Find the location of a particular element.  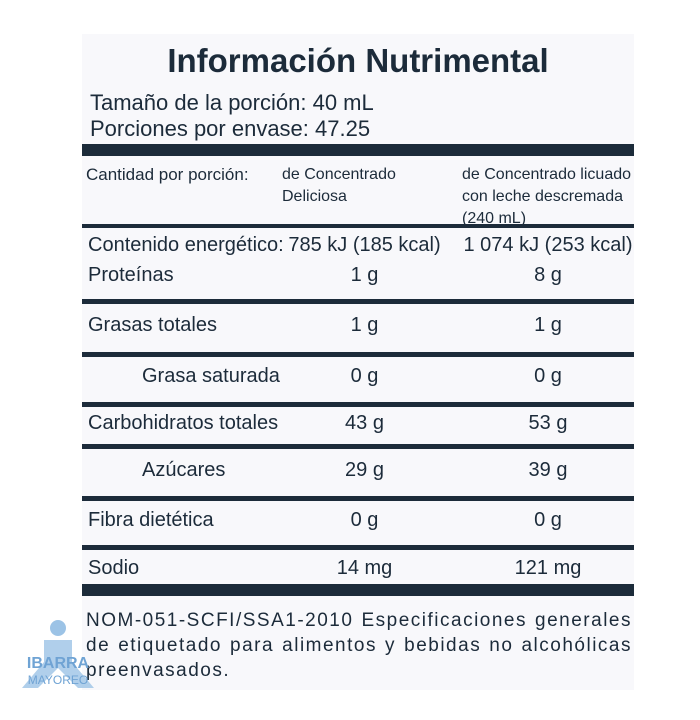

row-label: Proteínas is located at coordinates (131, 275).